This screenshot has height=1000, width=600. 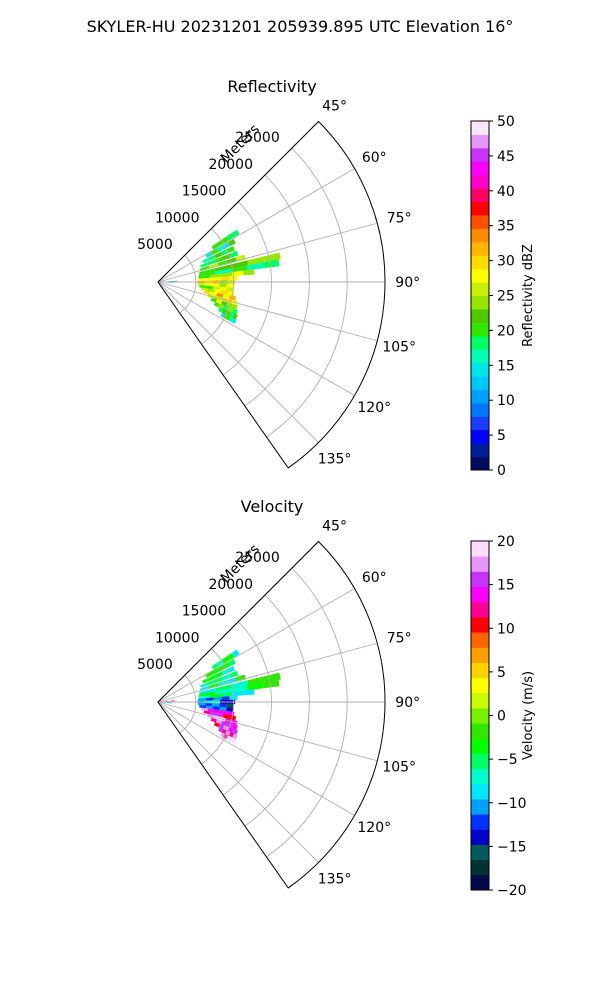 I want to click on colorbar-label: Velocity (m/s), so click(x=528, y=715).